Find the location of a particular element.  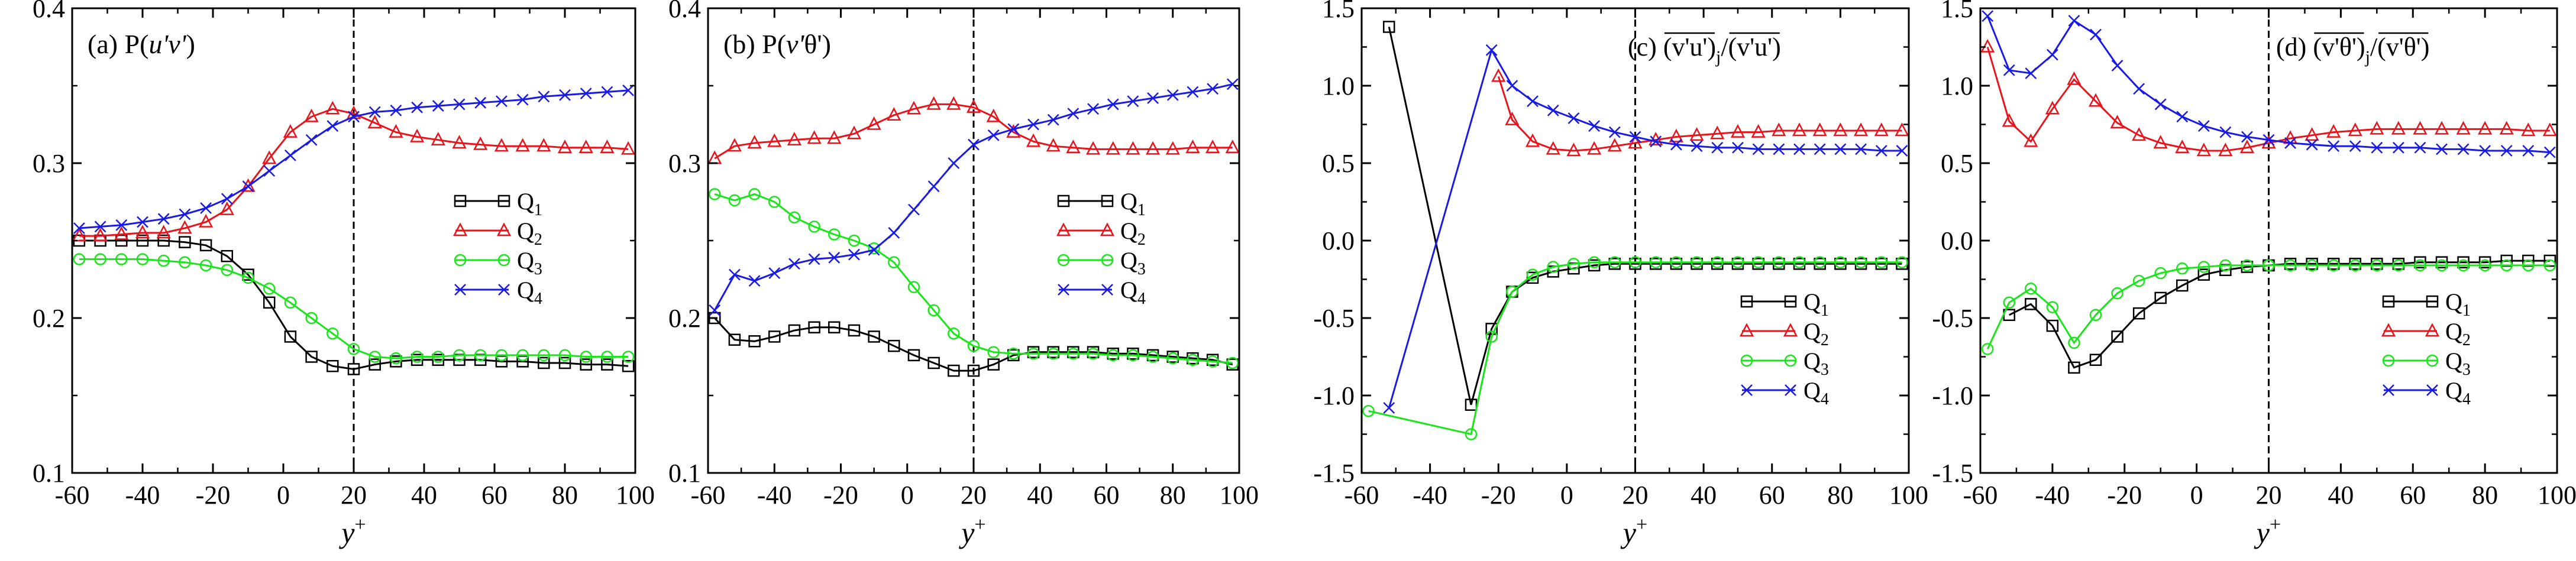

legend-marker-q3 is located at coordinates (2432, 360).